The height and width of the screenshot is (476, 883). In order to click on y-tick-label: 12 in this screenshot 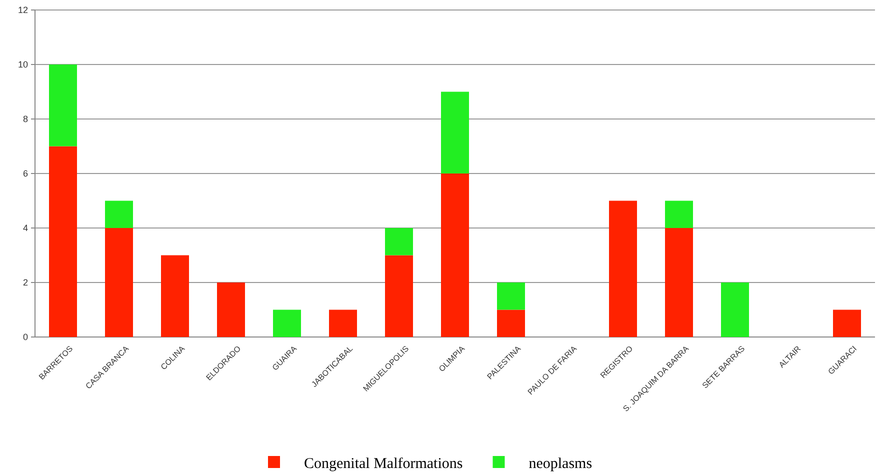, I will do `click(23, 9)`.